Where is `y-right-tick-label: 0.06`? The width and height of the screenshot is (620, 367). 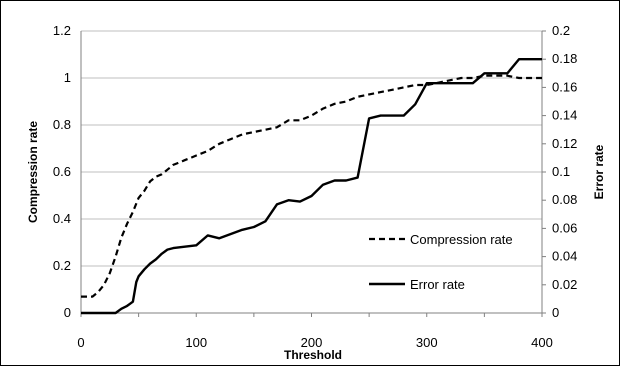
y-right-tick-label: 0.06 is located at coordinates (564, 227).